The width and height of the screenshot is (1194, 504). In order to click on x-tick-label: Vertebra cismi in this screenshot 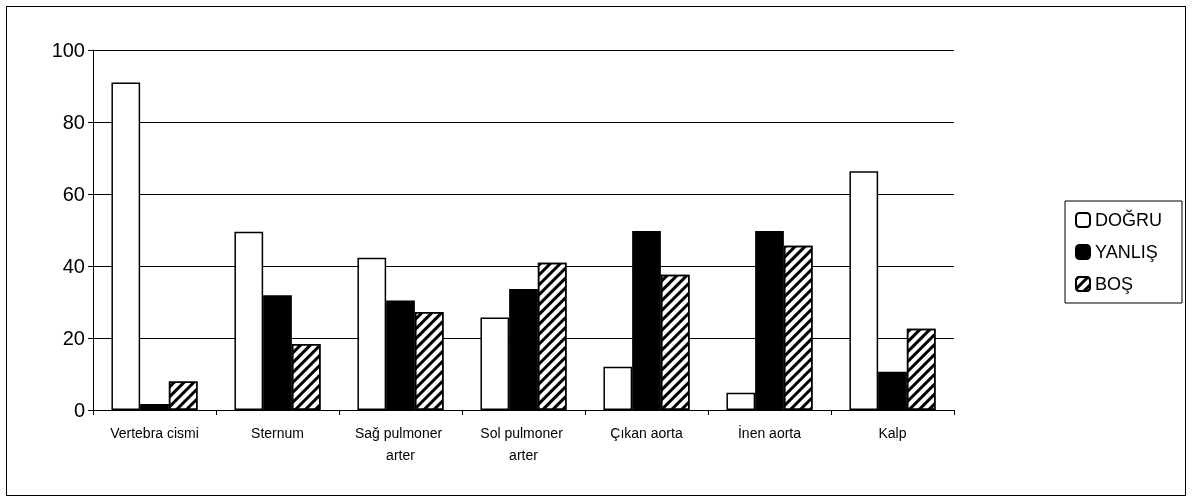, I will do `click(154, 433)`.